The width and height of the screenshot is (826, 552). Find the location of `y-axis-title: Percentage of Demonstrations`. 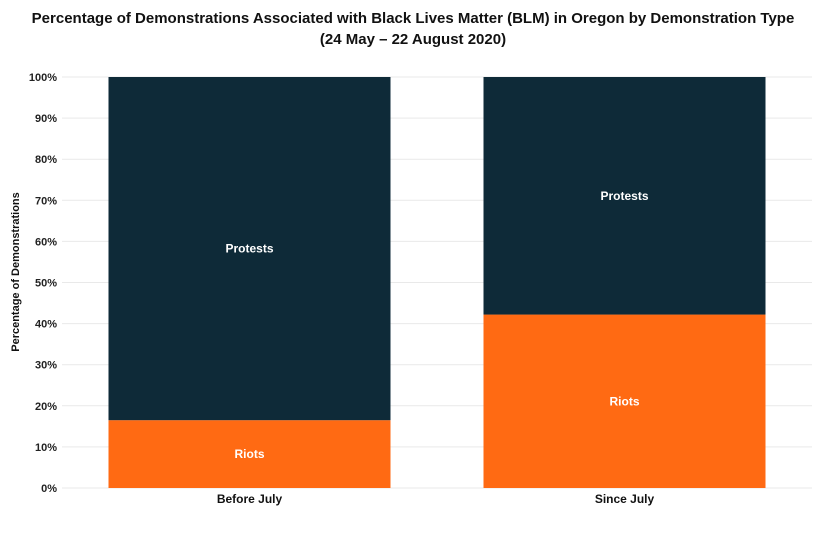

y-axis-title: Percentage of Demonstrations is located at coordinates (16, 272).